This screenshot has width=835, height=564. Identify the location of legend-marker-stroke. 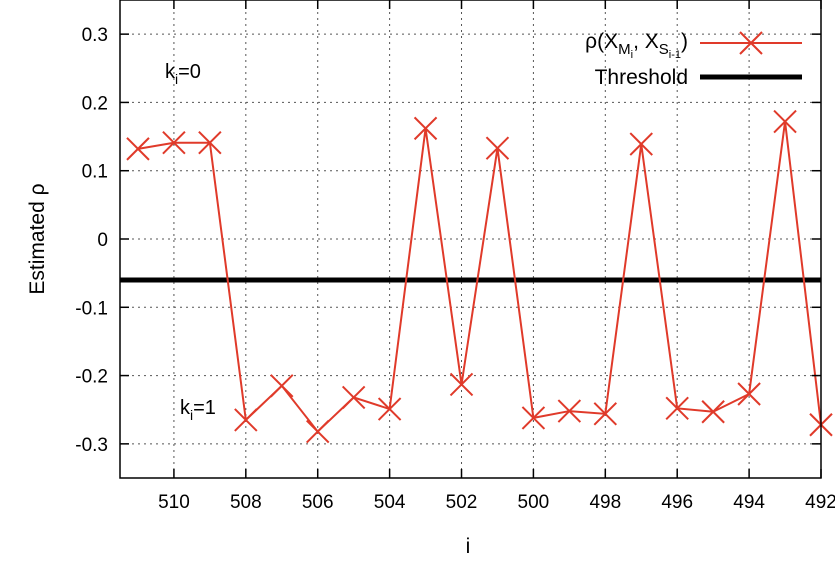
(751, 43).